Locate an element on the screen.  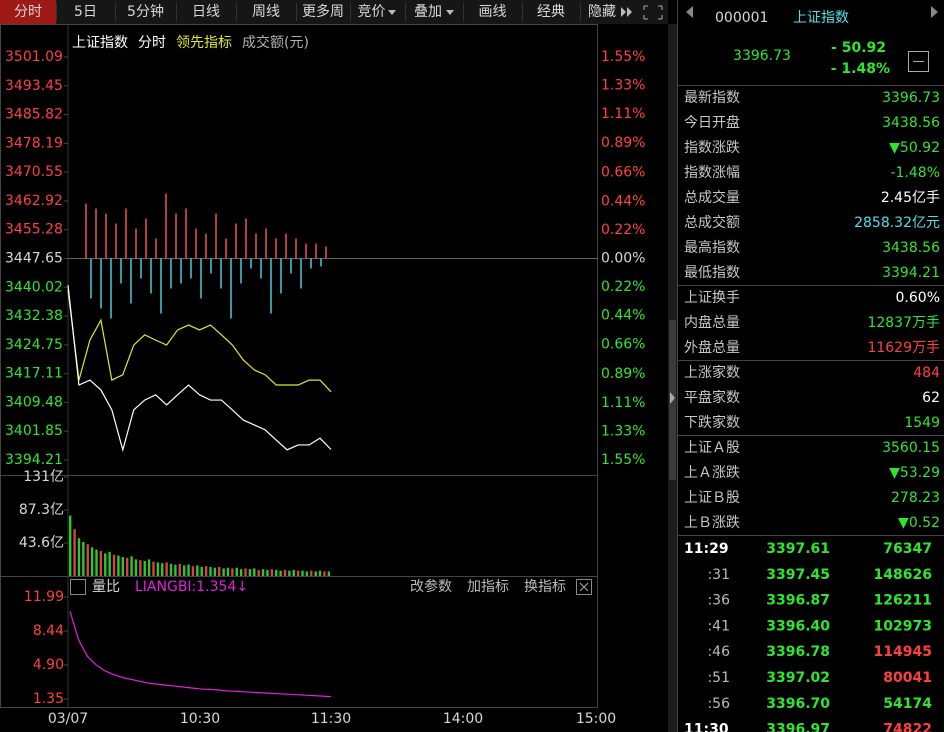
ratio-indicator: LIANGBI:1.354↓ is located at coordinates (191, 587).